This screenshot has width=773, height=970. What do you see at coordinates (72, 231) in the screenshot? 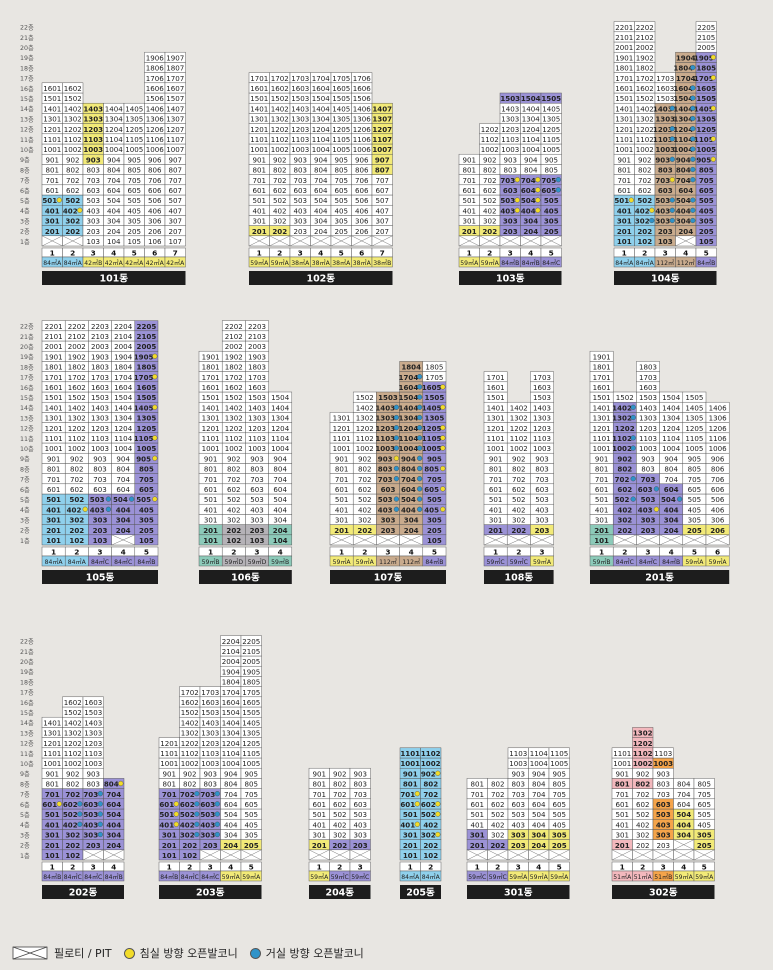
I see `unit-number: 202` at bounding box center [72, 231].